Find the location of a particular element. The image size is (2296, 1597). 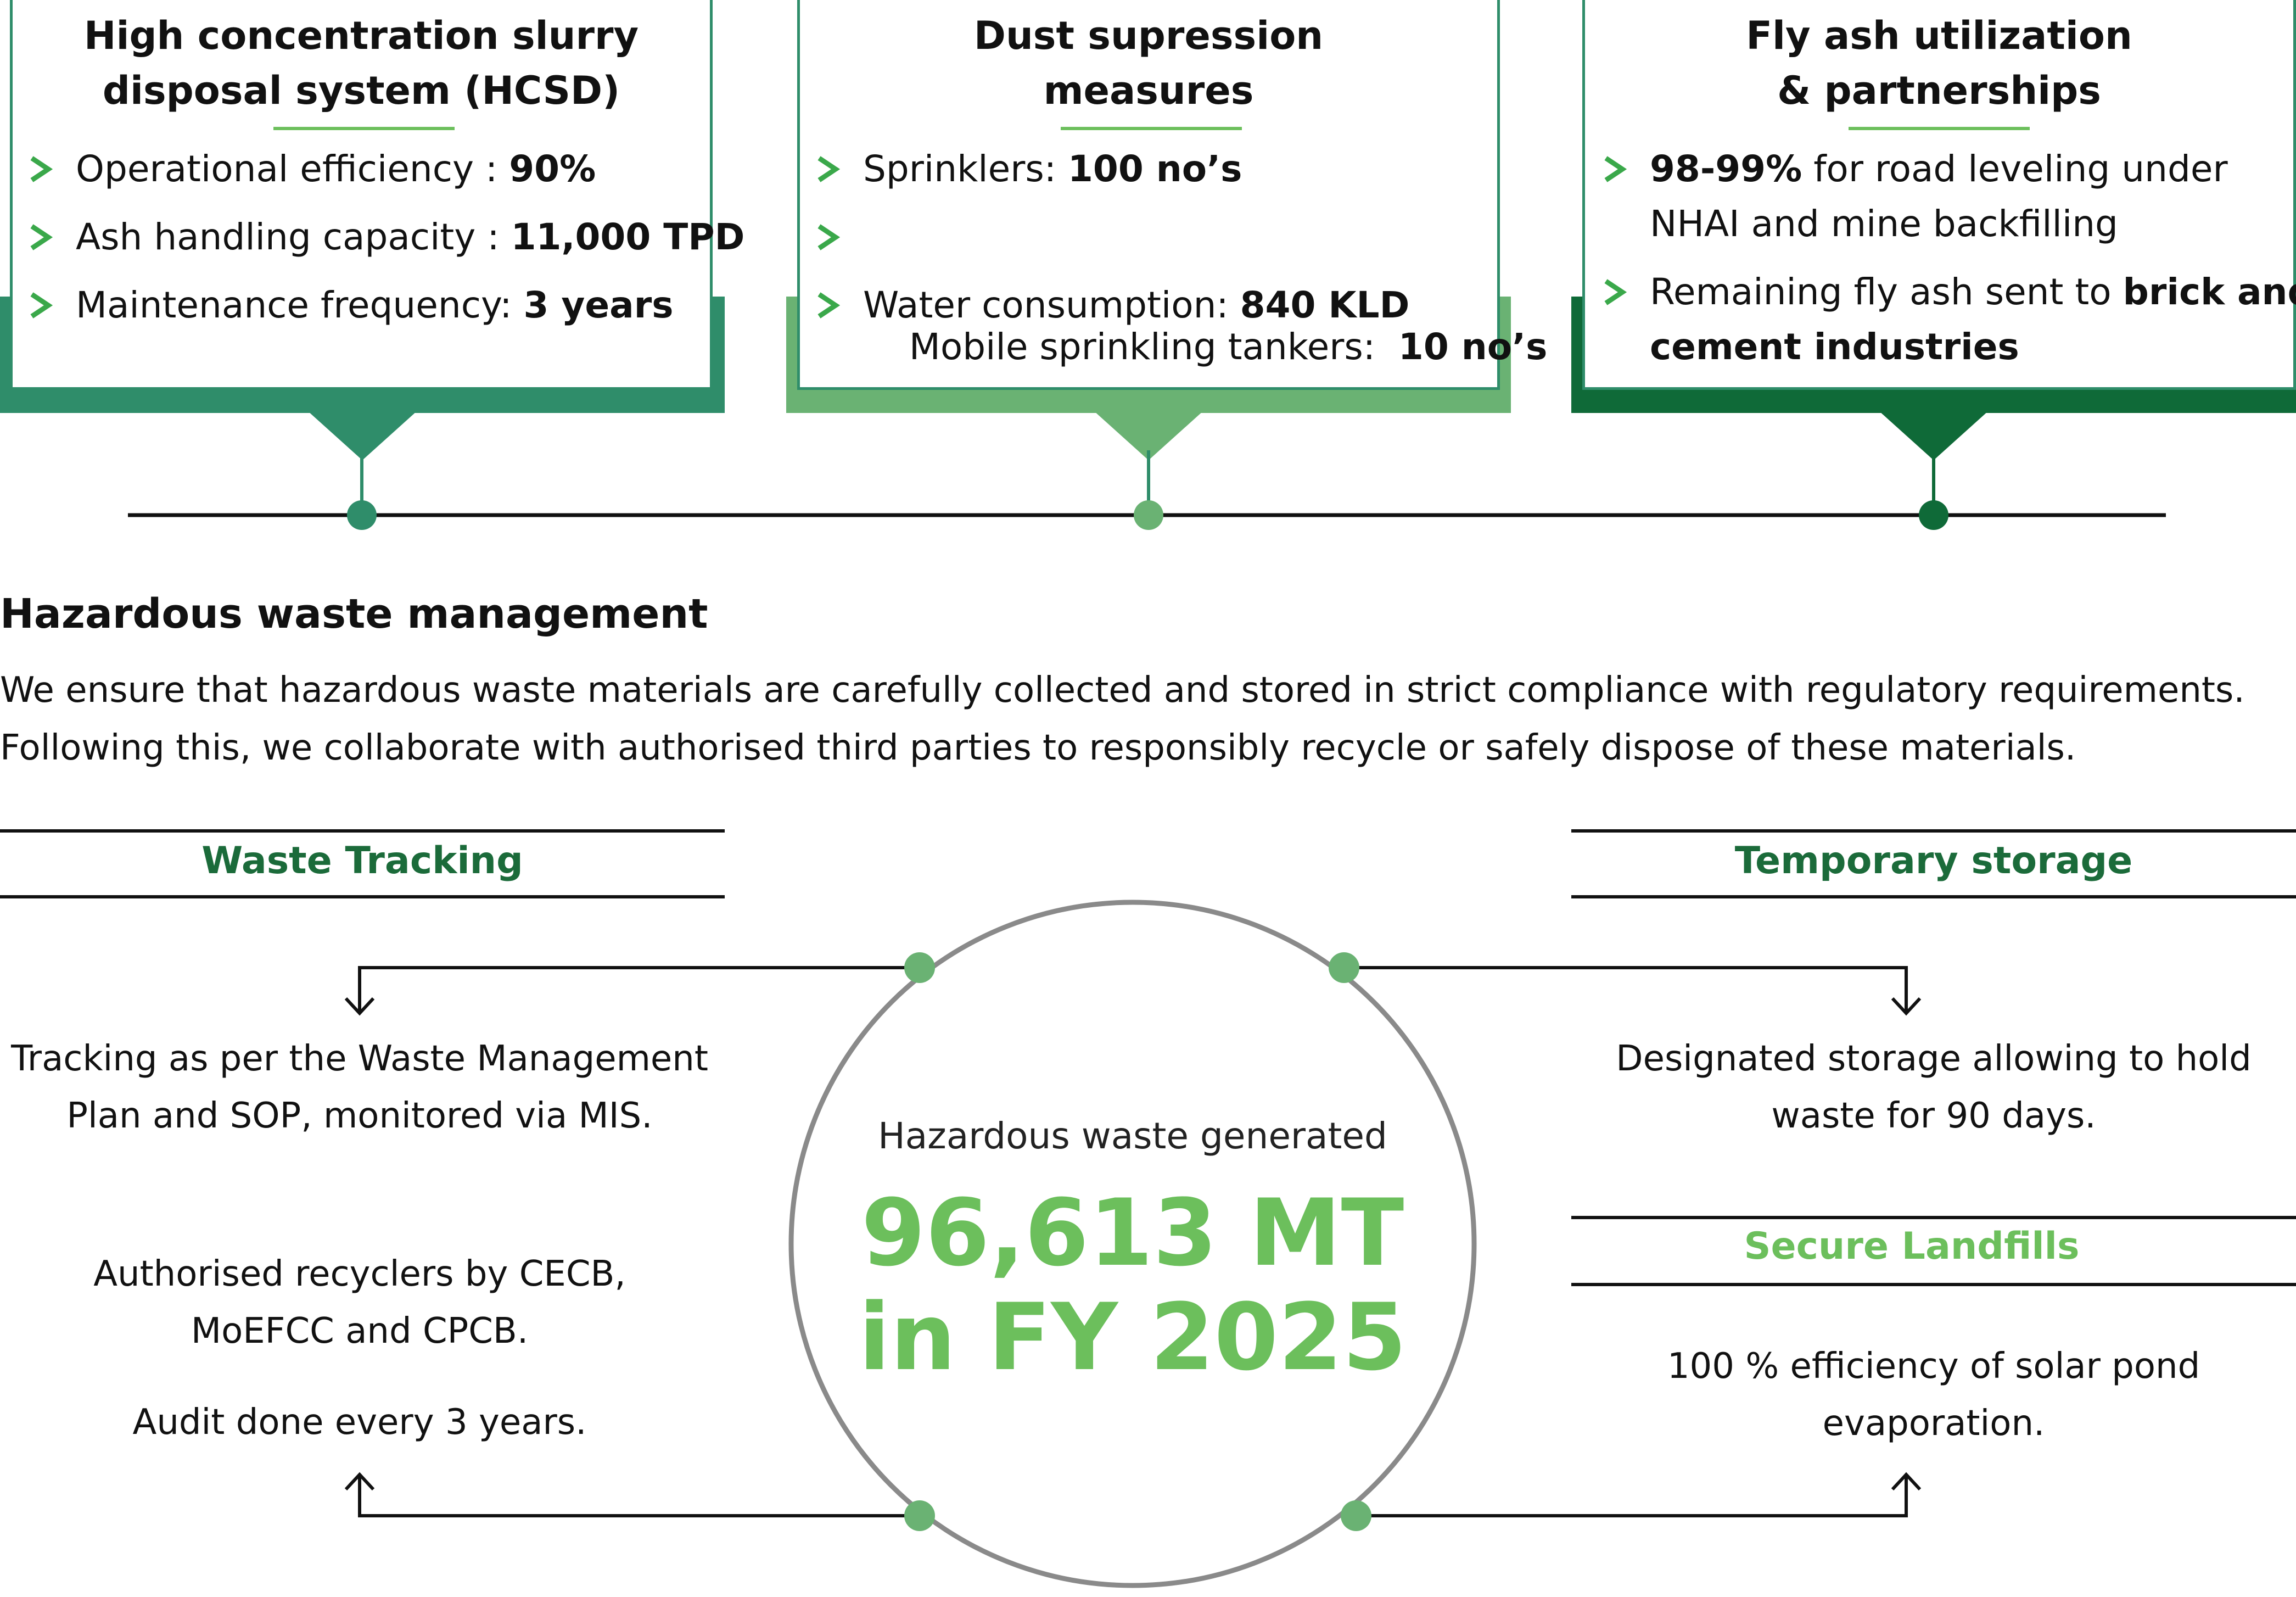

audit-note: Audit done every 3 years. is located at coordinates (360, 1422).